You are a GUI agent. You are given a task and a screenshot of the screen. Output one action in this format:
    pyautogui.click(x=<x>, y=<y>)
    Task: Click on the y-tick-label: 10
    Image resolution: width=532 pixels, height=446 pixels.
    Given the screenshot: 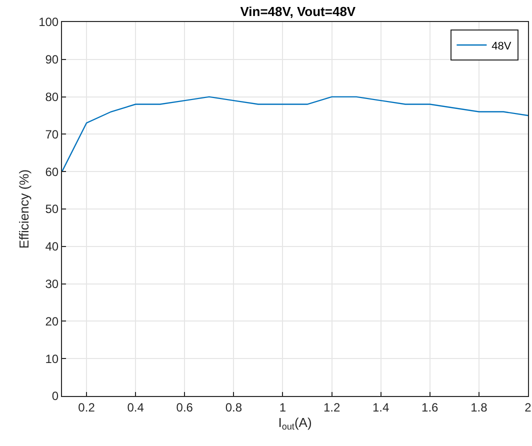 What is the action you would take?
    pyautogui.click(x=52, y=359)
    